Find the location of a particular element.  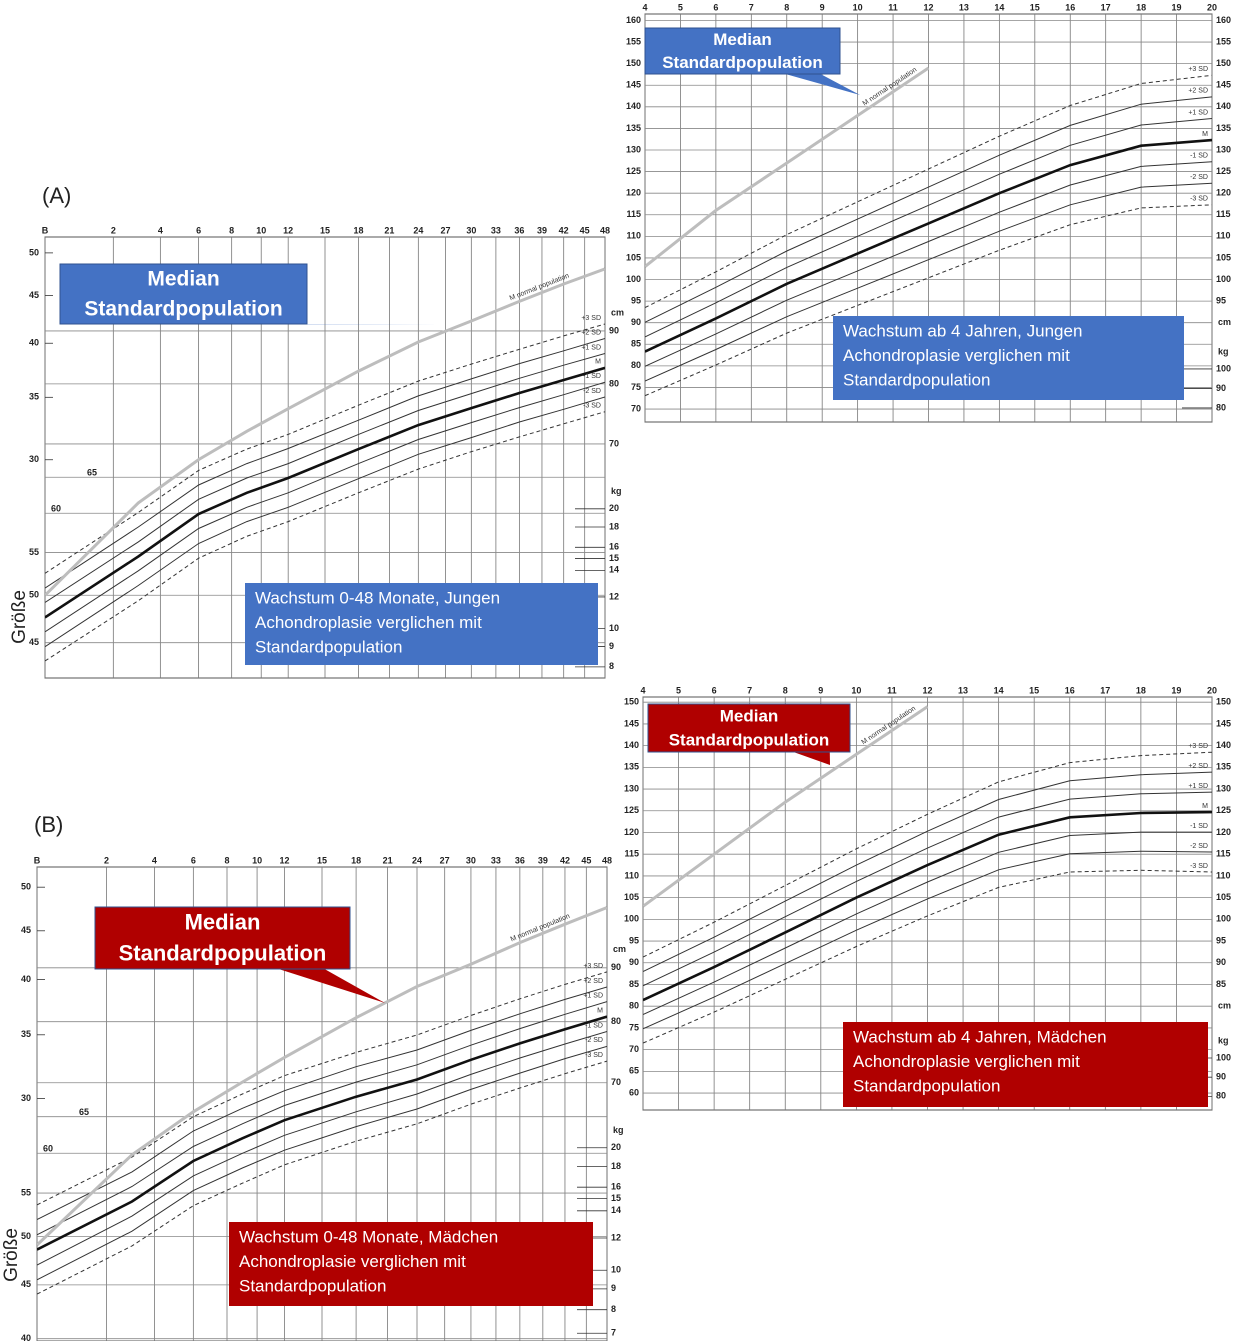

y-tick-label: 120 is located at coordinates (1223, 193).